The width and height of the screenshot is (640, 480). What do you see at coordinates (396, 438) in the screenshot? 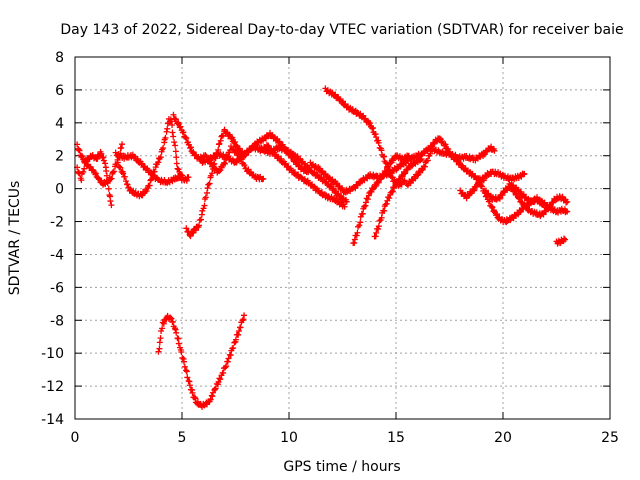
I see `x-tick-label: 15` at bounding box center [396, 438].